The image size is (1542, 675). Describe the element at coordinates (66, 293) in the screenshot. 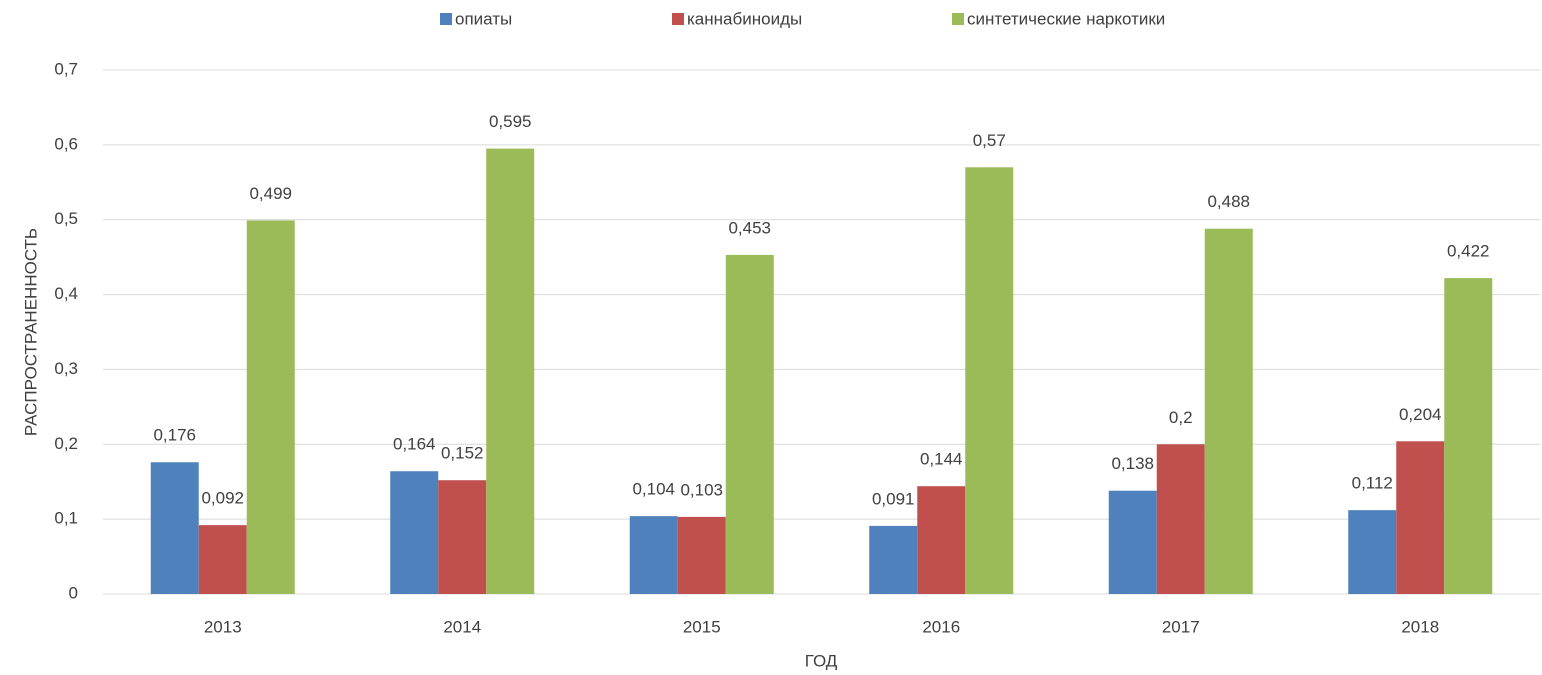

I see `y-tick-label: 0,4` at that location.